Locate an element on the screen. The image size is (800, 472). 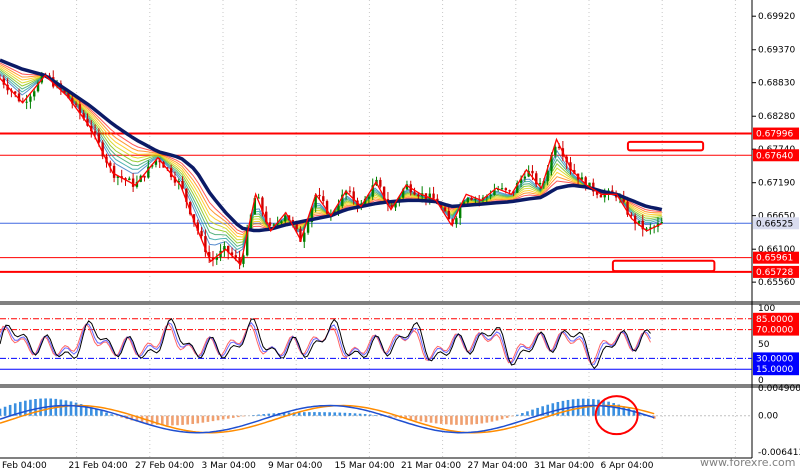
price-tick-label: 0.68280 is located at coordinates (776, 117).